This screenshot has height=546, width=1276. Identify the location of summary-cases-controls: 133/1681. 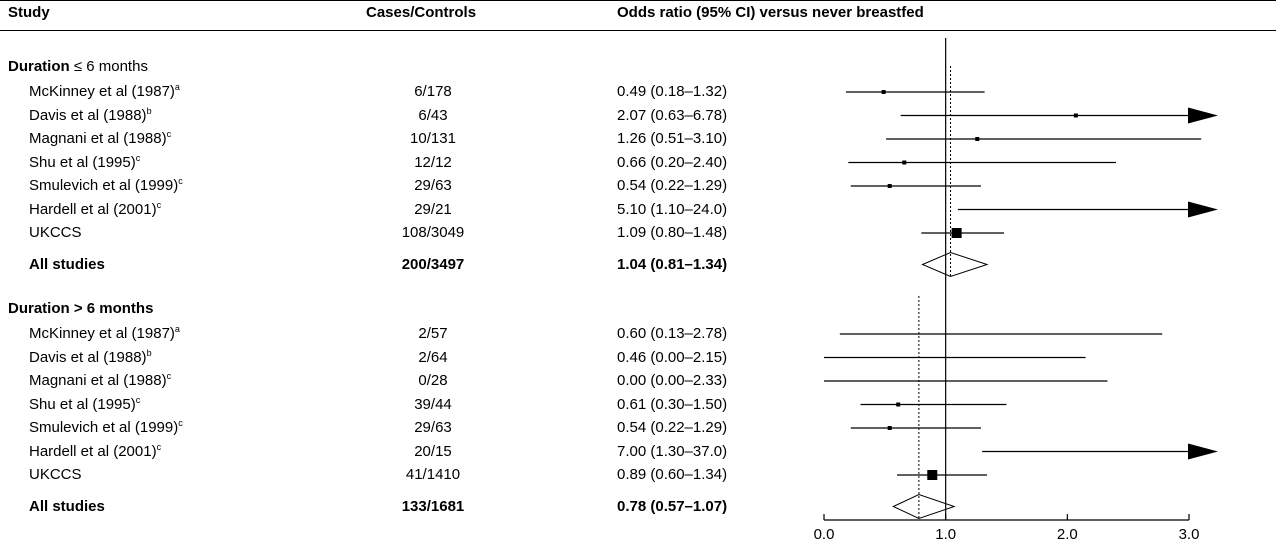
(433, 506).